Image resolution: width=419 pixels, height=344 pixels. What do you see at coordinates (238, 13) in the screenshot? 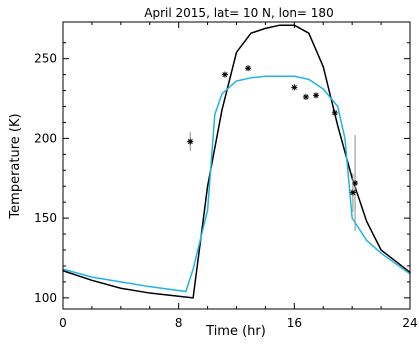
I see `chart-title: April 2015, lat= 10 N, lon= 180` at bounding box center [238, 13].